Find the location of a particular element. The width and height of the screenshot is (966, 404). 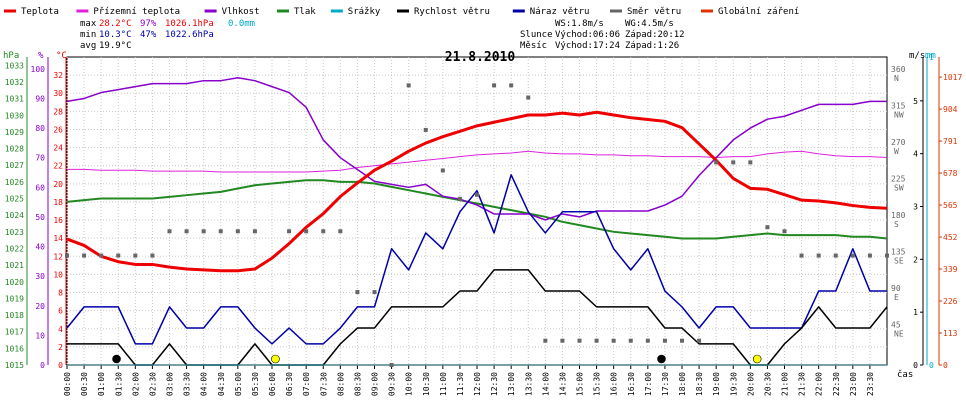

pct-tick-label-3: 30 is located at coordinates (40, 276).